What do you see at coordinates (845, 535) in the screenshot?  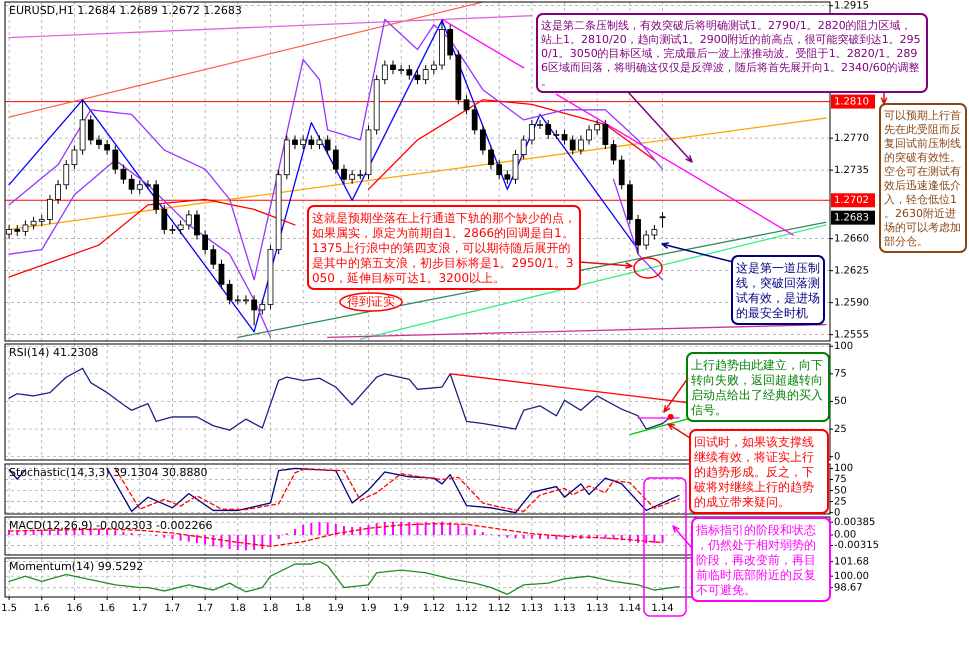 I see `y-tick-label: 0.00` at bounding box center [845, 535].